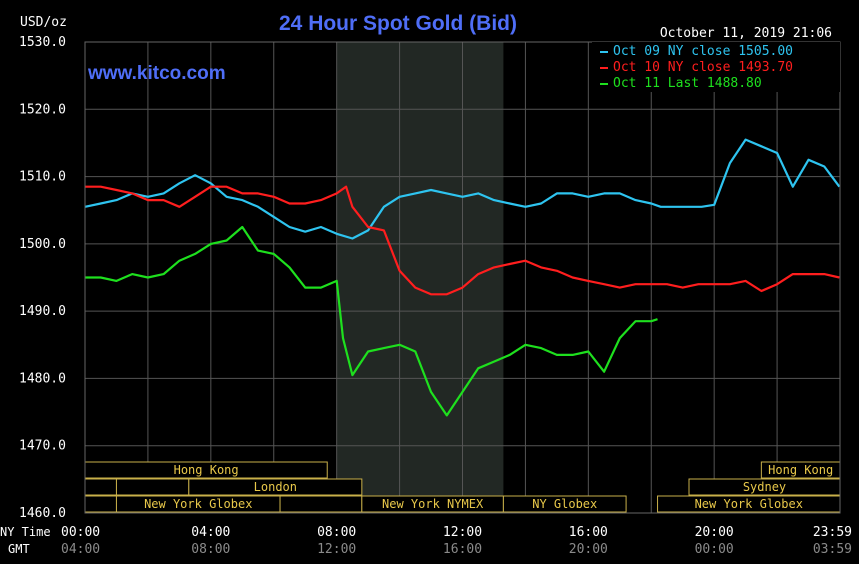 The width and height of the screenshot is (859, 564). What do you see at coordinates (42, 446) in the screenshot?
I see `y-tick-label: 1470.0` at bounding box center [42, 446].